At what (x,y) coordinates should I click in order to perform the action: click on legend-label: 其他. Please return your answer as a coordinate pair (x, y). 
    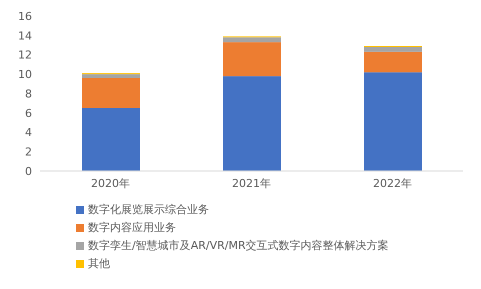
    Looking at the image, I should click on (99, 264).